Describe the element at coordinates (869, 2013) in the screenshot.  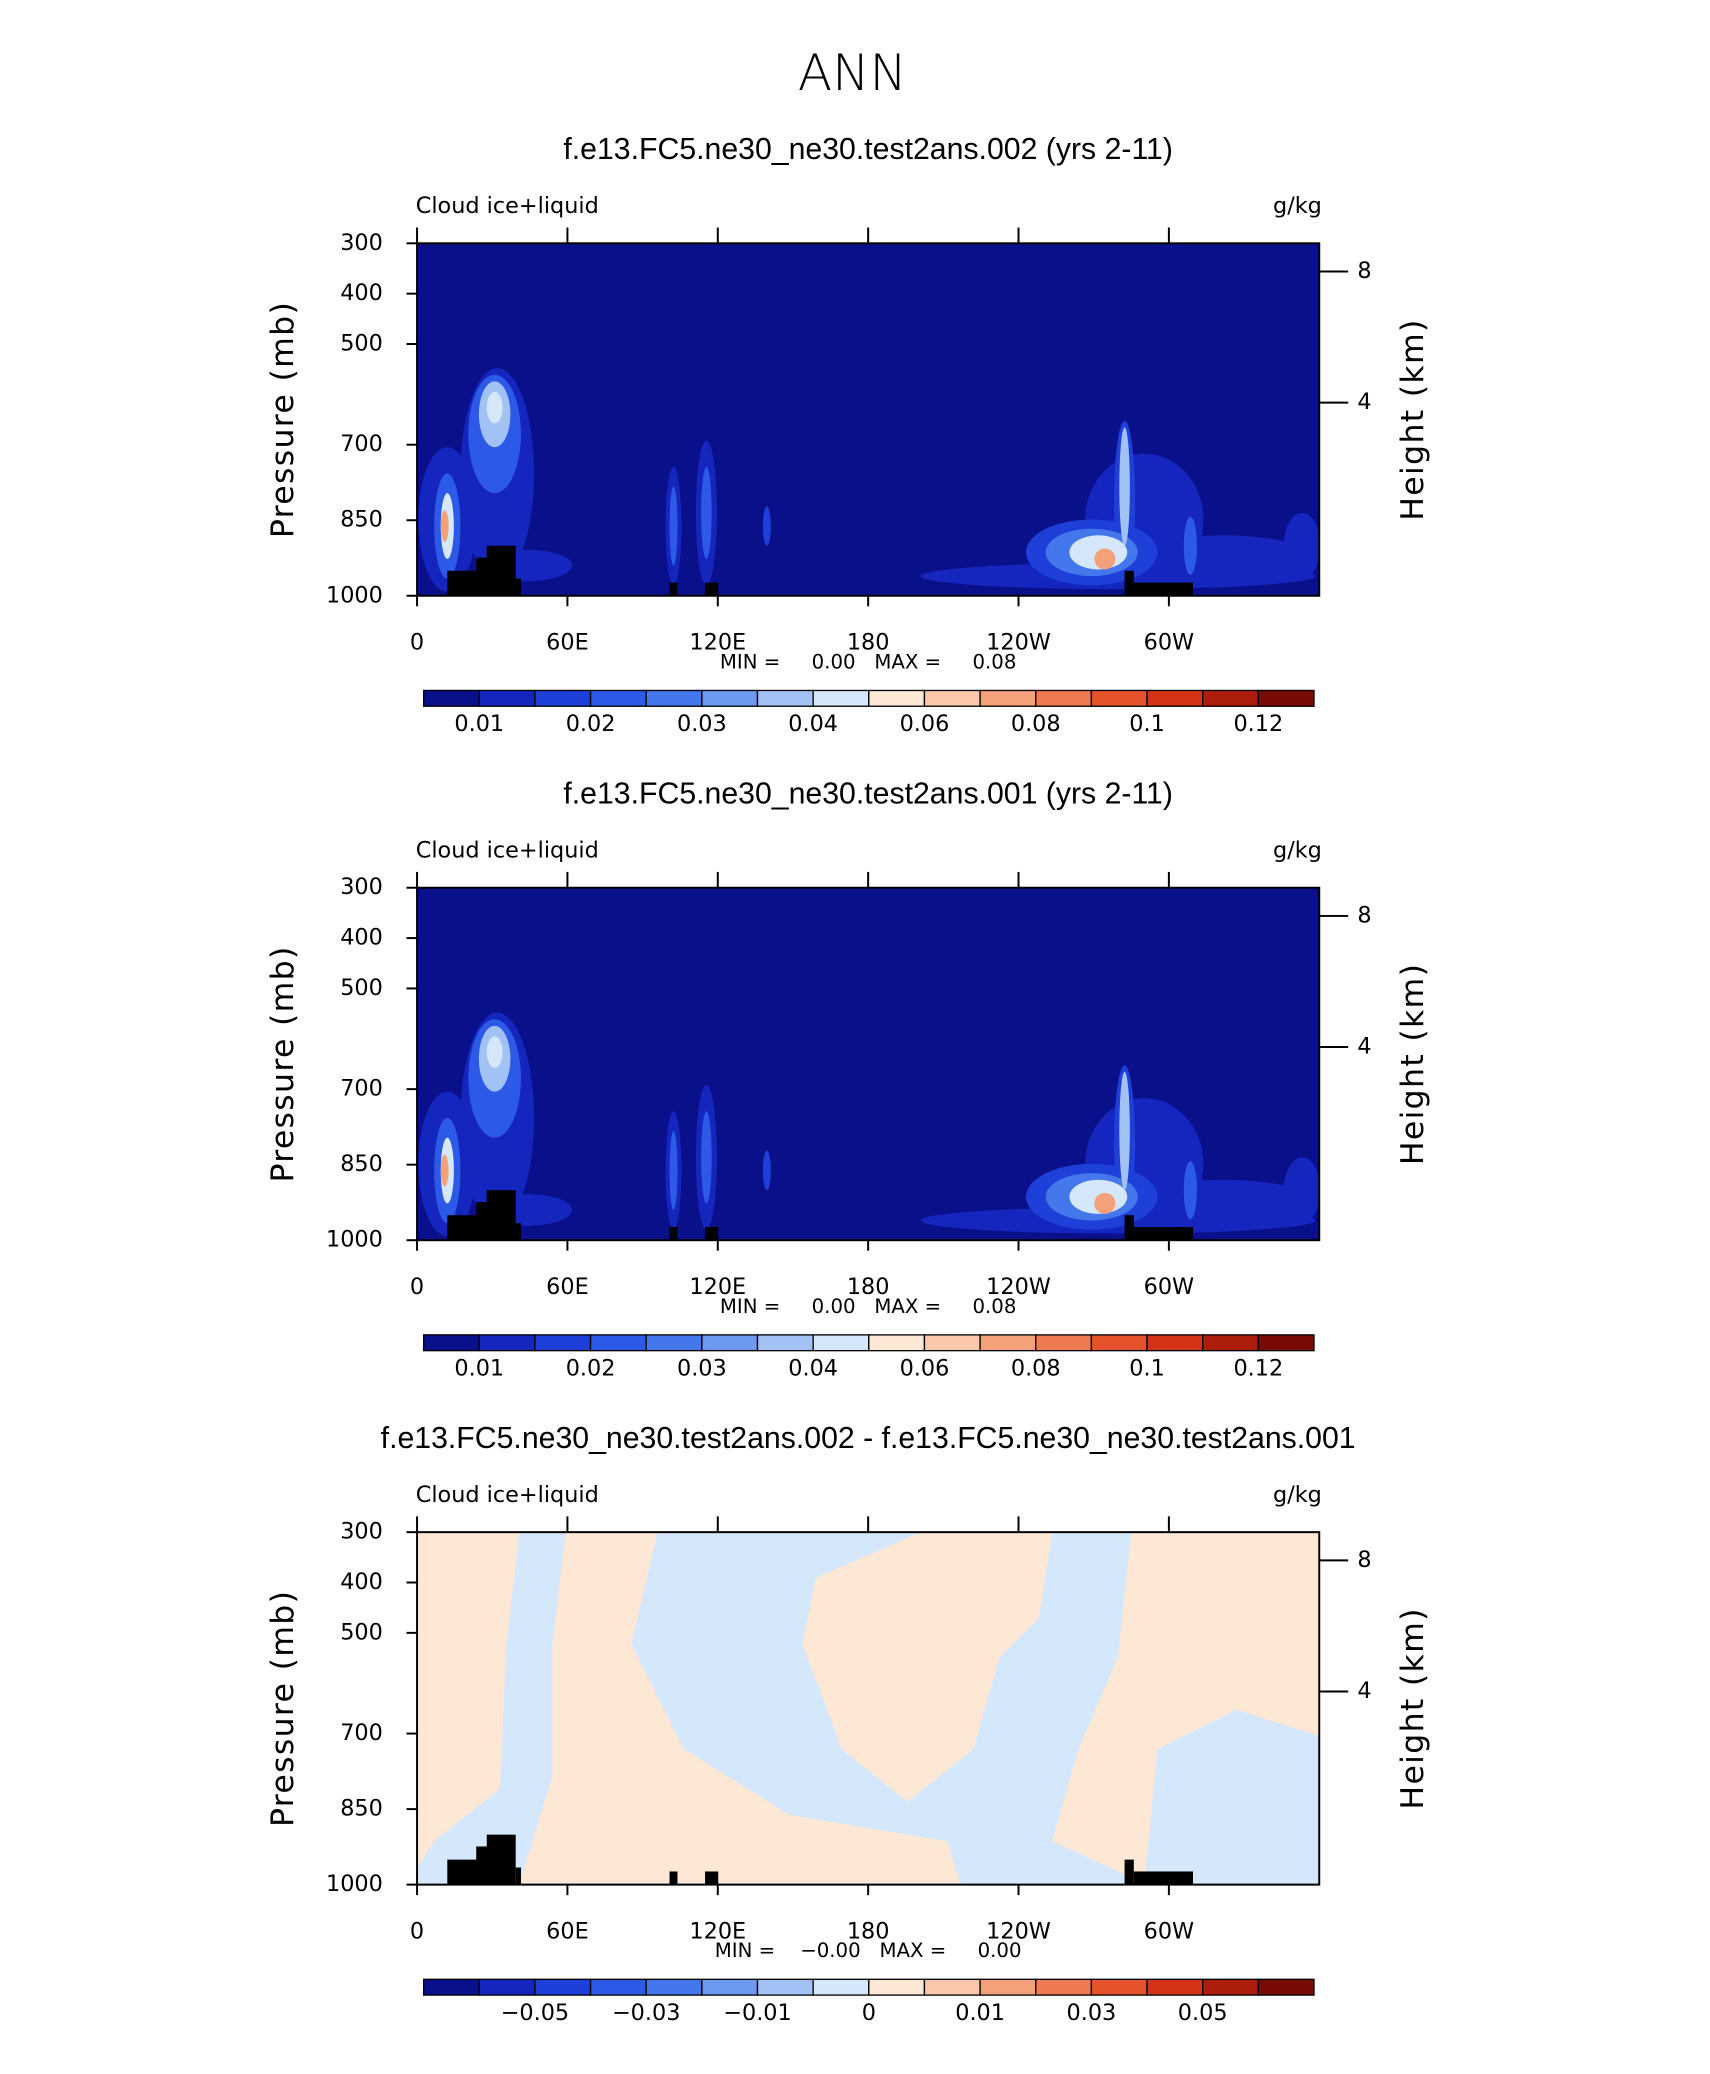
I see `colorbar-label: 0` at that location.